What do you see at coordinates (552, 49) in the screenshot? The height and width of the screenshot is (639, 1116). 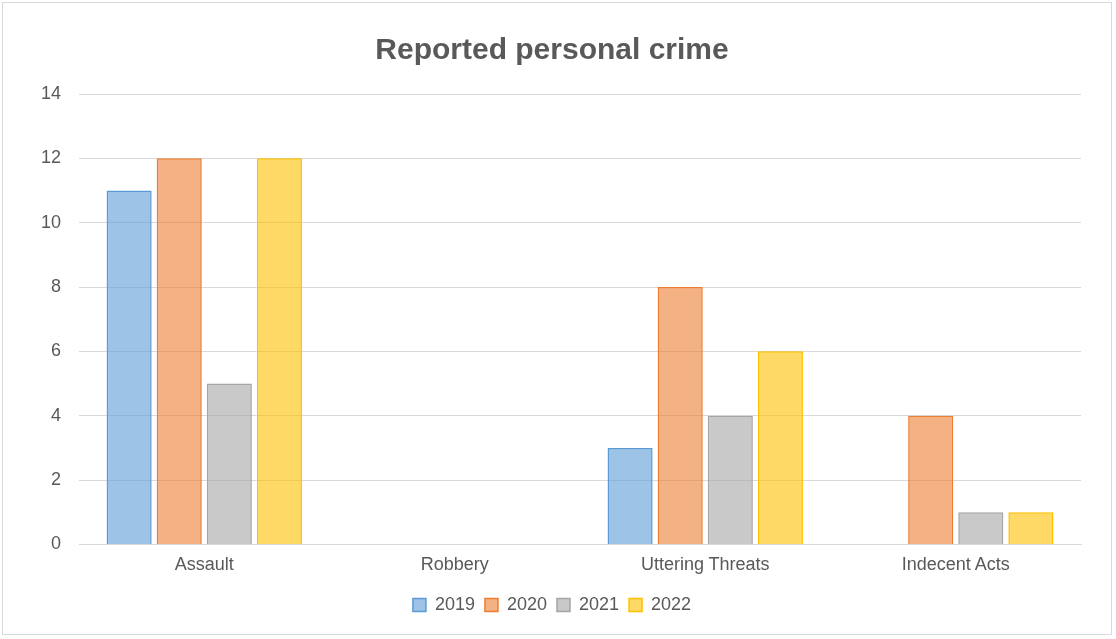 I see `chart-title: Reported personal crime` at bounding box center [552, 49].